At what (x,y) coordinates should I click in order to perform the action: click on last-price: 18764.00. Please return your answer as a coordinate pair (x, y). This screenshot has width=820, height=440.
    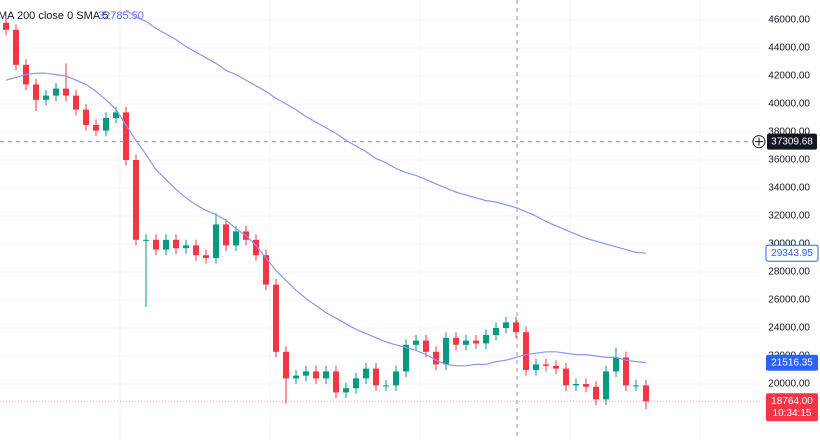
    Looking at the image, I should click on (792, 401).